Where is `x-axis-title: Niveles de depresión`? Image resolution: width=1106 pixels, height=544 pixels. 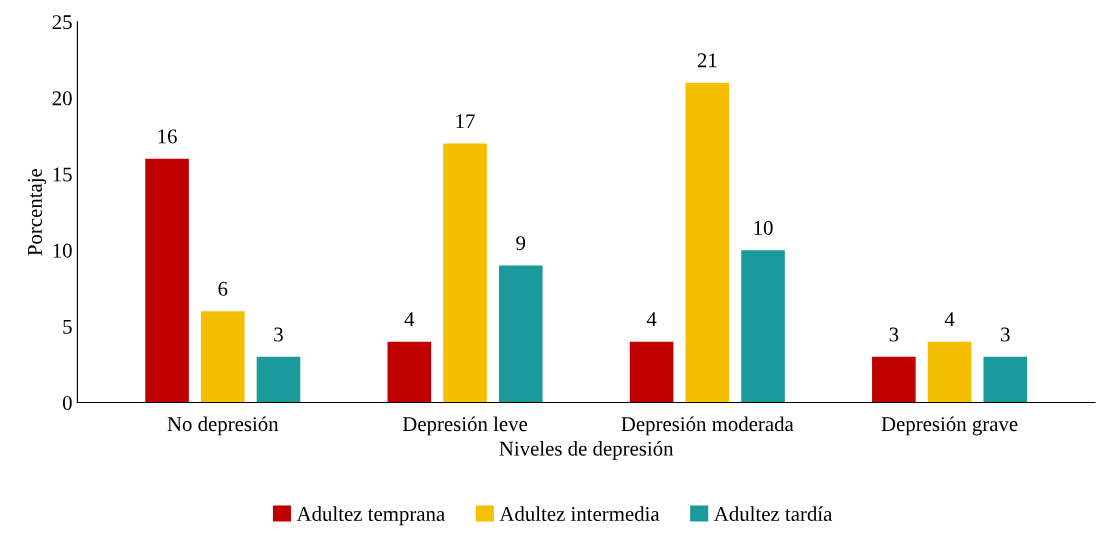
x-axis-title: Niveles de depresión is located at coordinates (586, 450).